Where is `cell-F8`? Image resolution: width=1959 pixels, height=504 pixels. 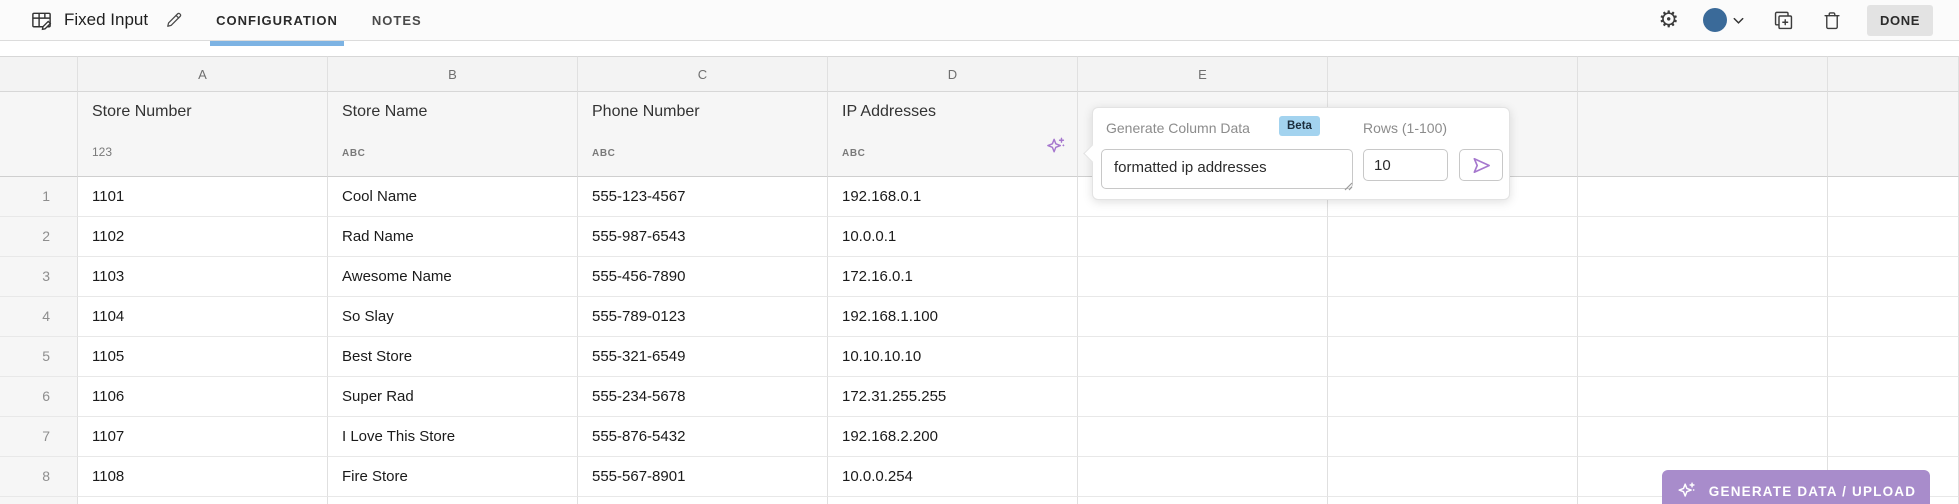
cell-F8 is located at coordinates (1453, 477).